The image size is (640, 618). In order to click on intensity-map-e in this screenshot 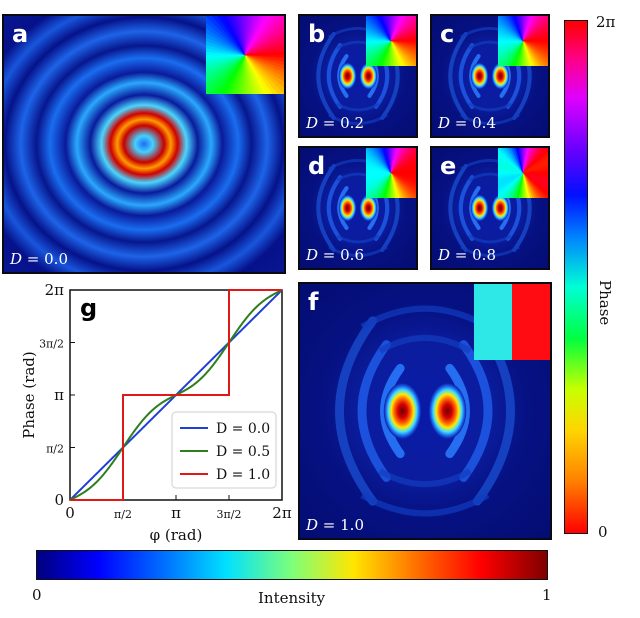, I will do `click(490, 208)`.